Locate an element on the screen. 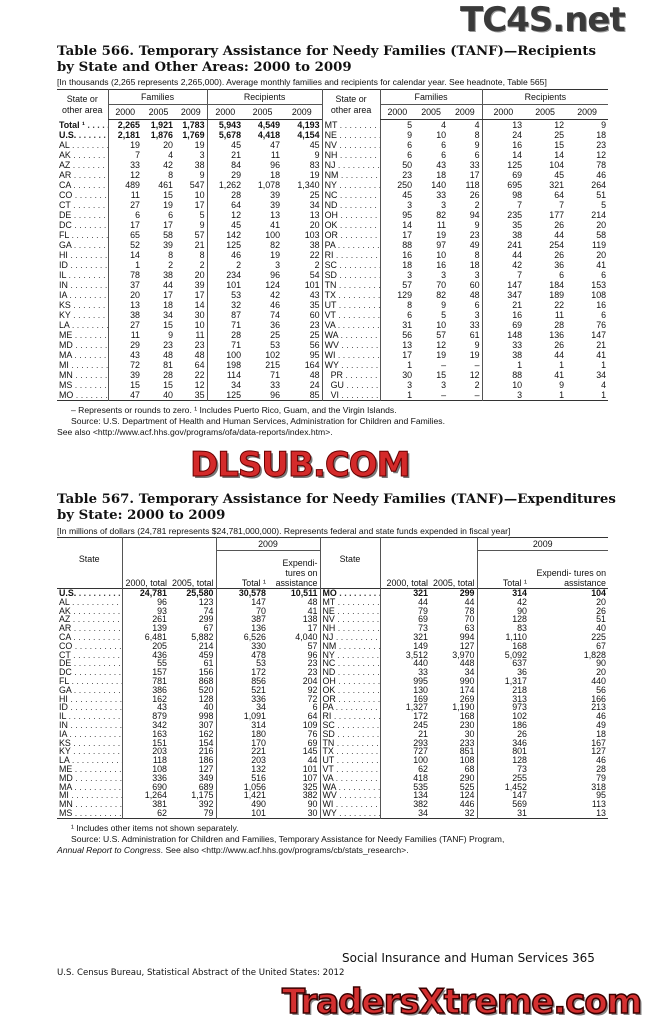 The image size is (652, 1024). state-cell: NM is located at coordinates (349, 646).